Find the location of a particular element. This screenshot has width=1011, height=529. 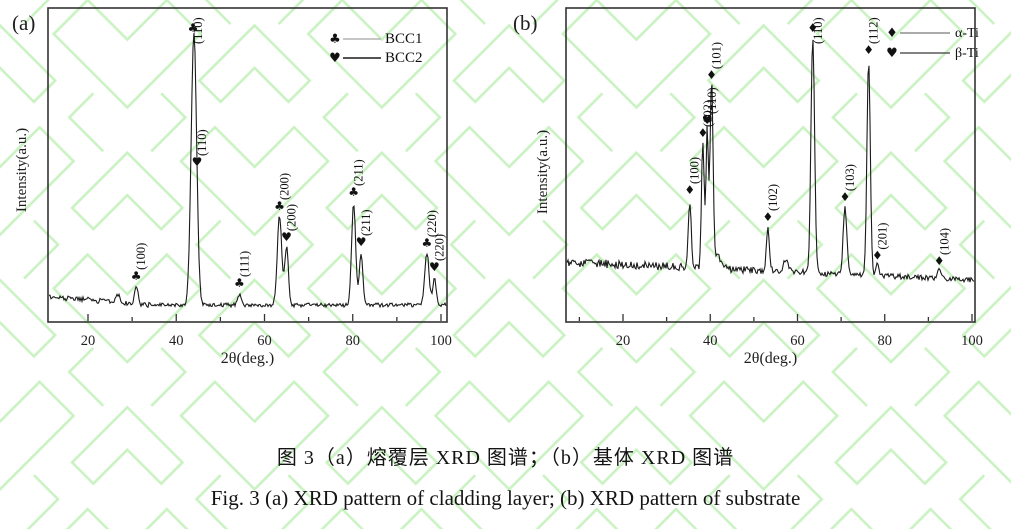

legend: ♦ α-Ti ♥ β-Ti is located at coordinates (932, 43).